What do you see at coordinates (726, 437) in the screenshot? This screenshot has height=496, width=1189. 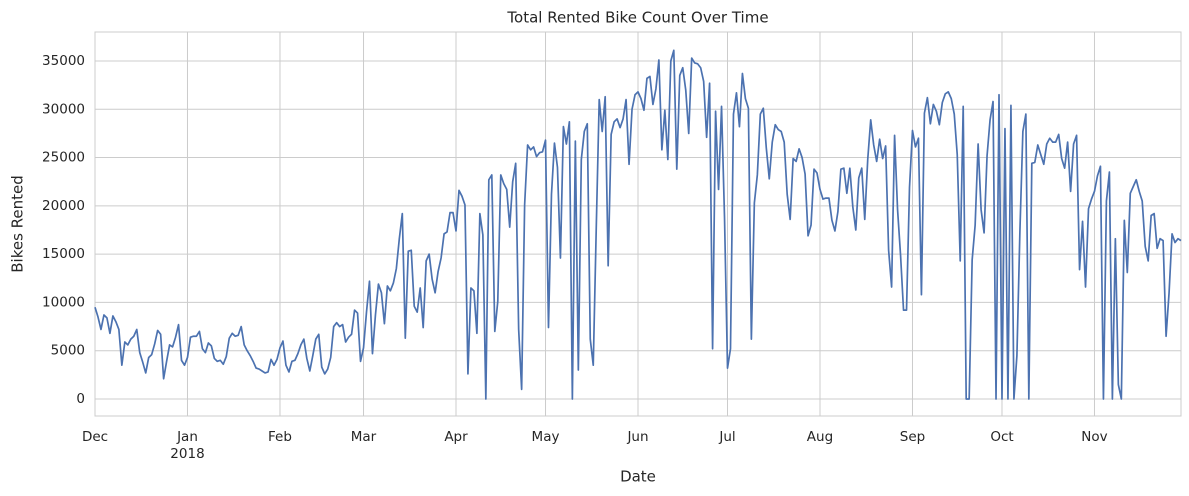 I see `x-tick-label: Jul` at bounding box center [726, 437].